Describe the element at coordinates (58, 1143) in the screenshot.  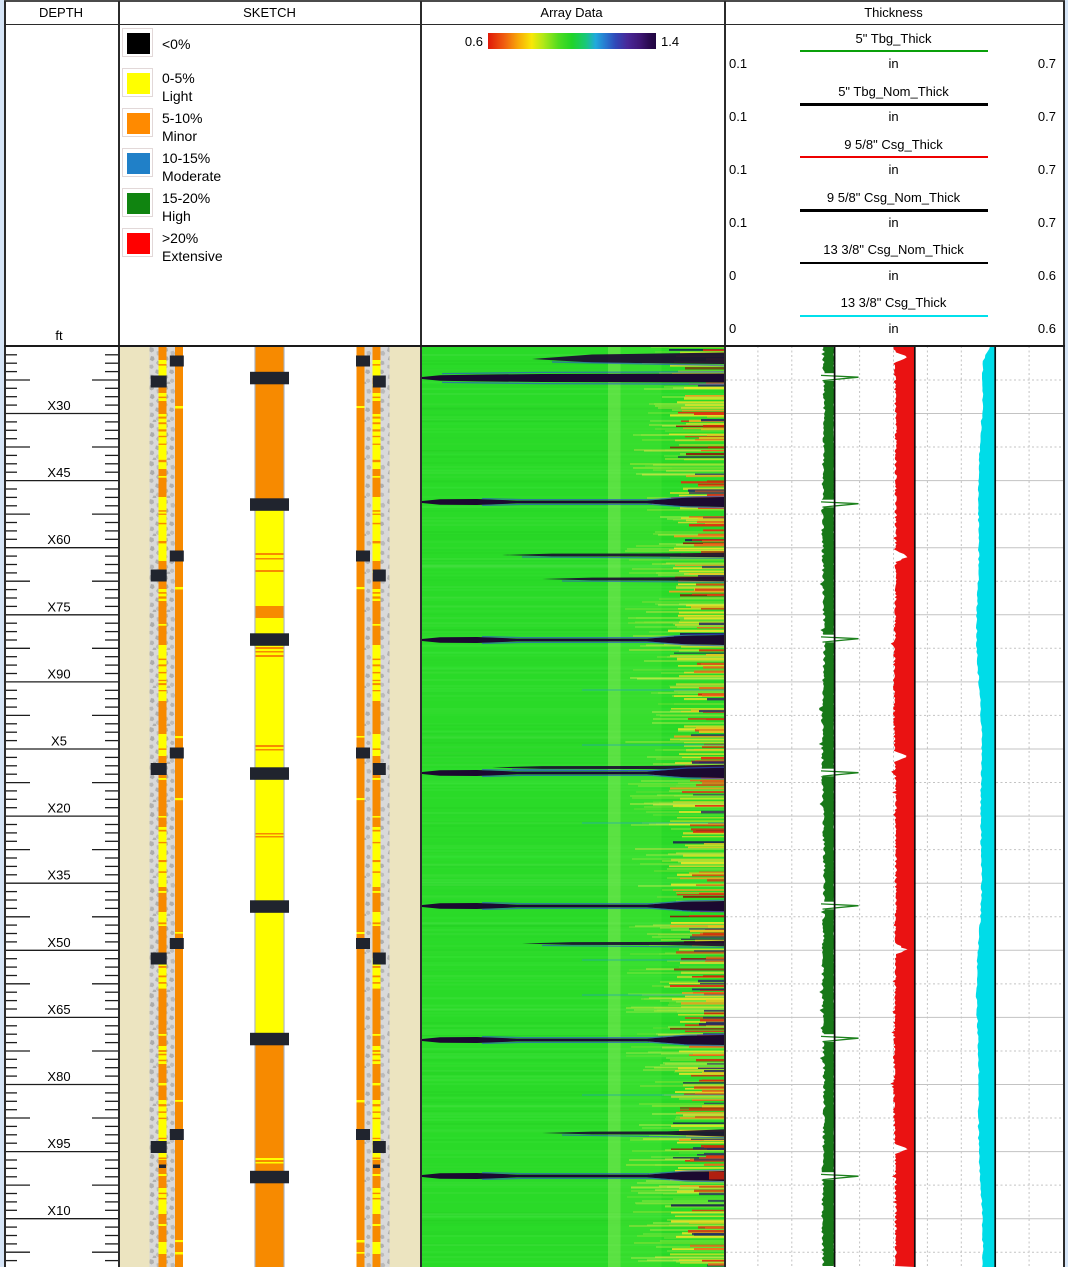
I see `svg-text: X95` at that location.